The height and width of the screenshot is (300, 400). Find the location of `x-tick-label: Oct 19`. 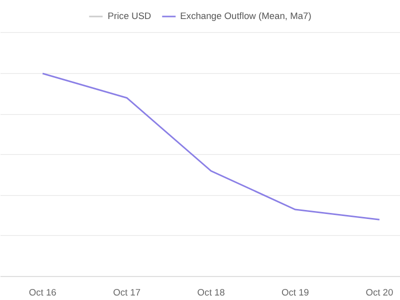

x-tick-label: Oct 19 is located at coordinates (295, 293).